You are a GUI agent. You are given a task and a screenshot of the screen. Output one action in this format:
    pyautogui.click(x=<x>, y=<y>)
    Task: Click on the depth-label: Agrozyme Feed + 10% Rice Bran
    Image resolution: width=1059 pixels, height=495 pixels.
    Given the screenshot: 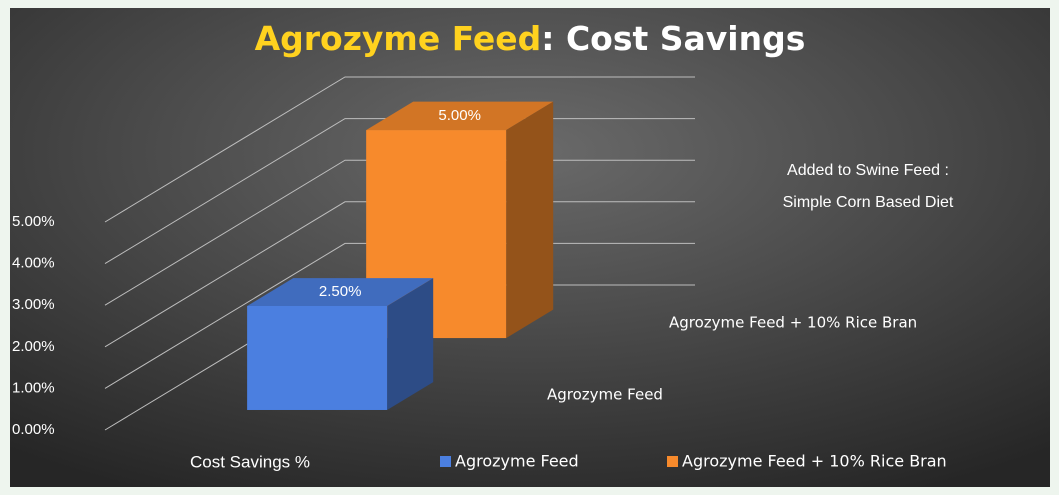 What is the action you would take?
    pyautogui.click(x=793, y=322)
    